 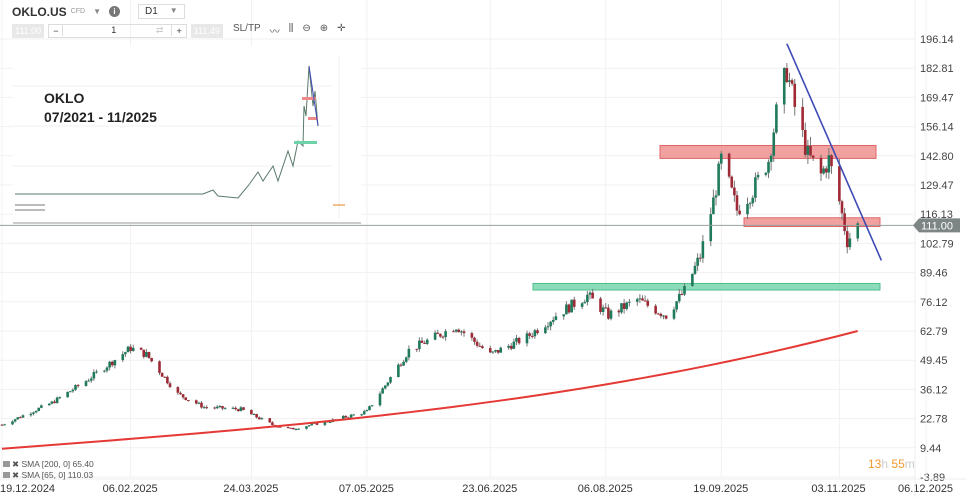 What do you see at coordinates (937, 128) in the screenshot?
I see `y-tick-label: 156.14` at bounding box center [937, 128].